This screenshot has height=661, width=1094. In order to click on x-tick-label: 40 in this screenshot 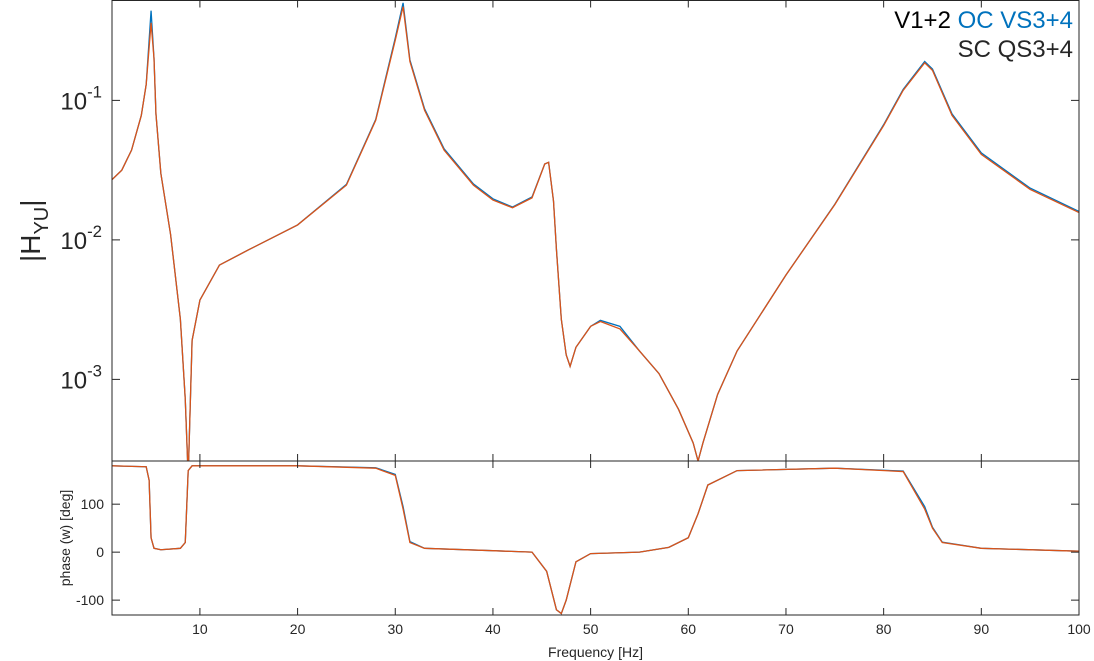, I will do `click(493, 629)`.